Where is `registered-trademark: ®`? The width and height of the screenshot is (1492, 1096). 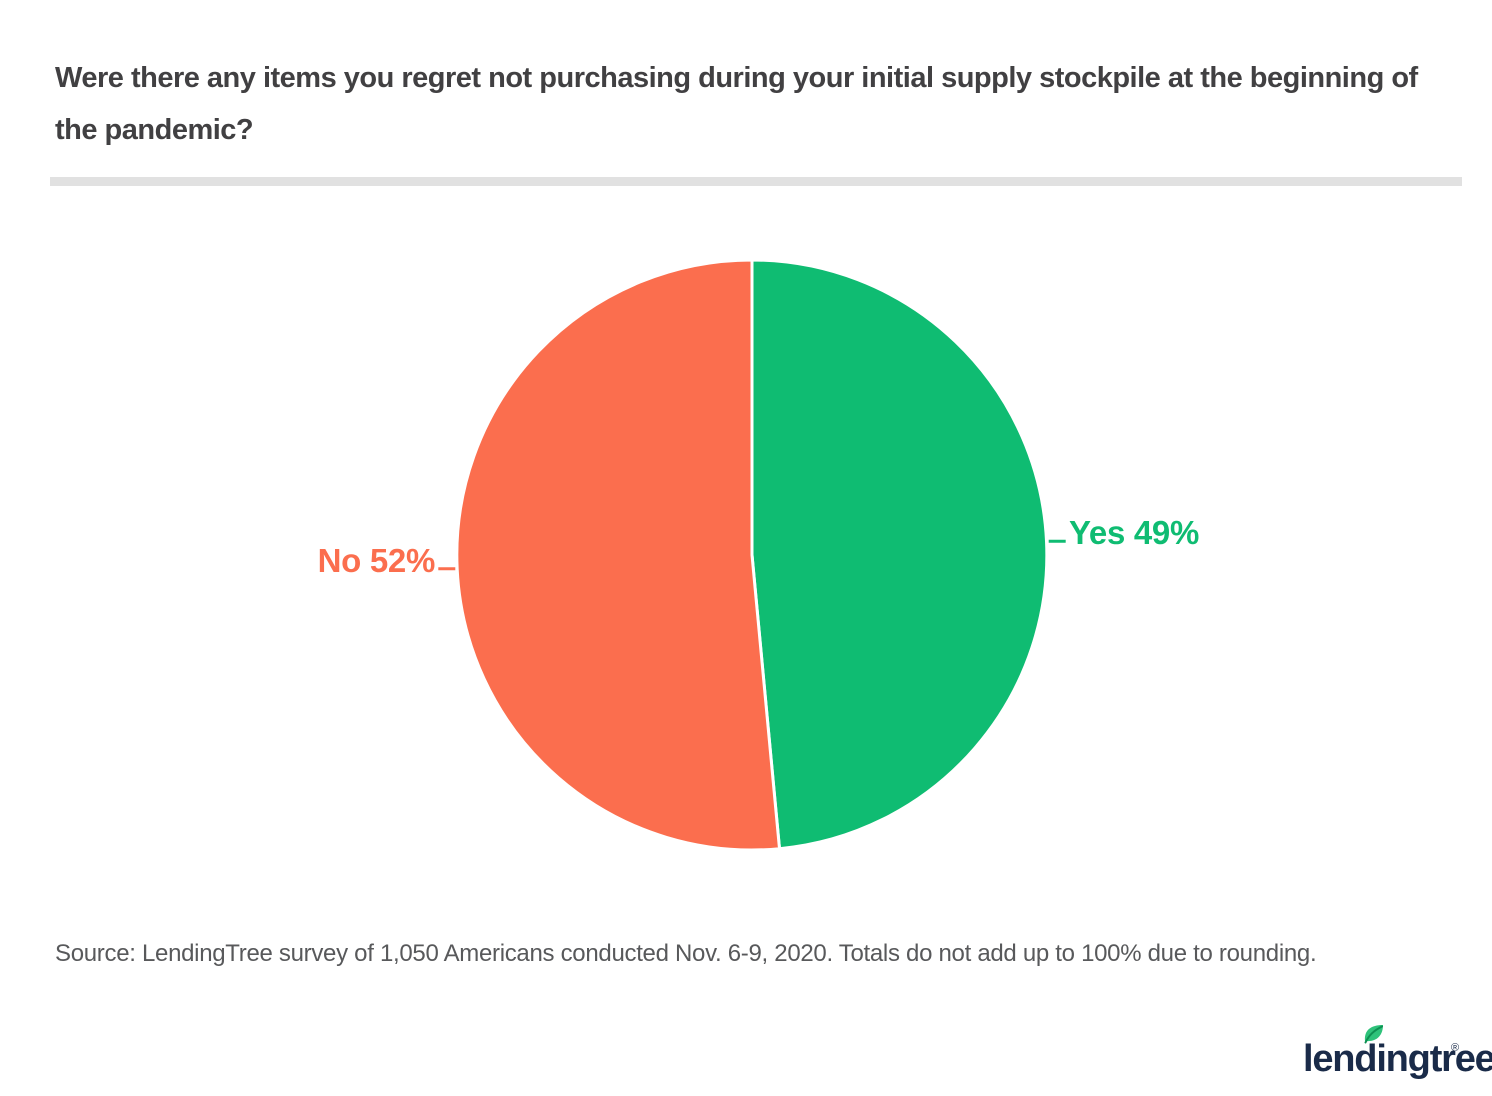
registered-trademark: ® is located at coordinates (1455, 1048).